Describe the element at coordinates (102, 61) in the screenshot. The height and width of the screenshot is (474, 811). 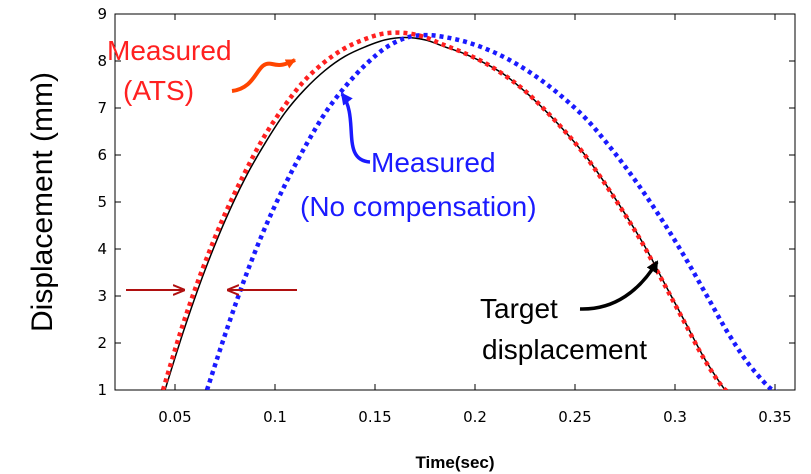
I see `y-tick-label: 8` at that location.